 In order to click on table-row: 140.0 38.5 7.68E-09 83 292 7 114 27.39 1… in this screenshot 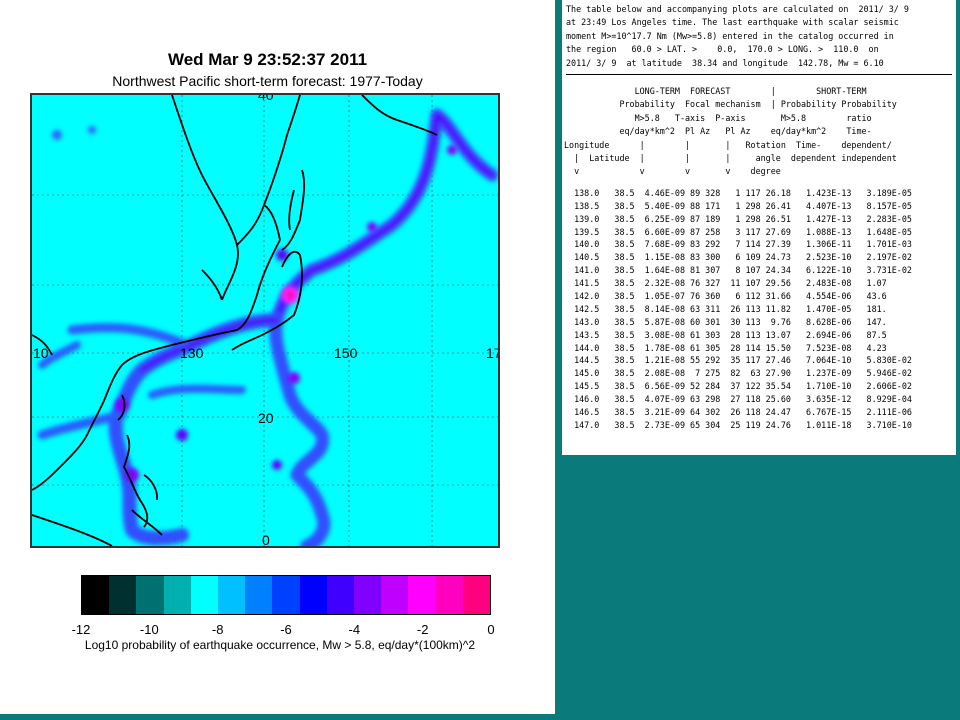, I will do `click(738, 244)`.